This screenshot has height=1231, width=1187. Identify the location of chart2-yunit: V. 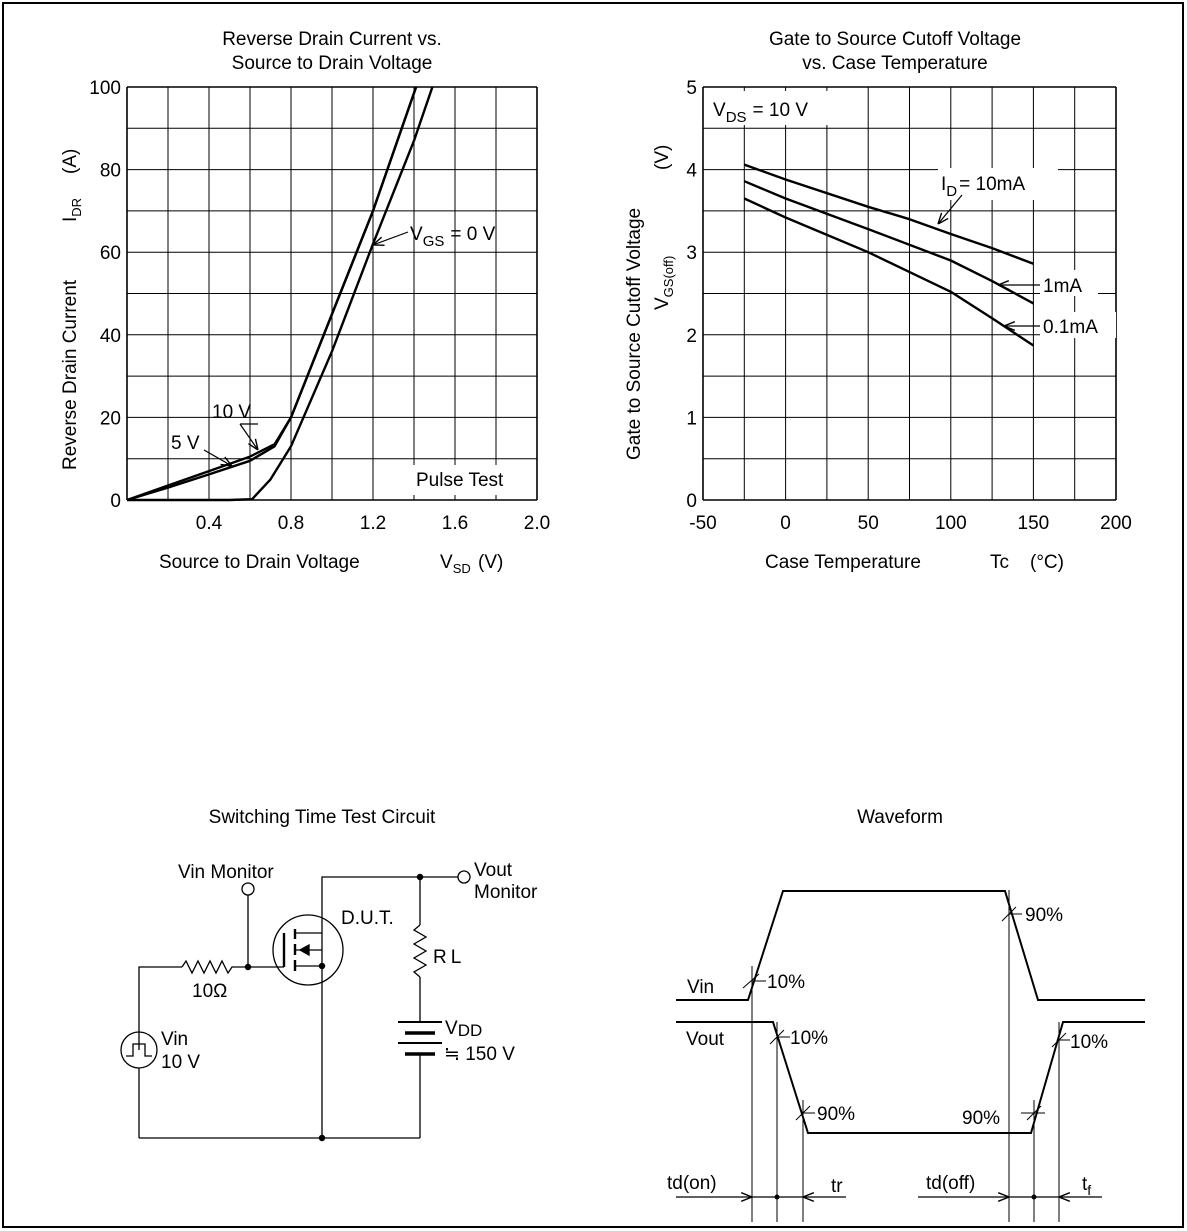
(662, 157).